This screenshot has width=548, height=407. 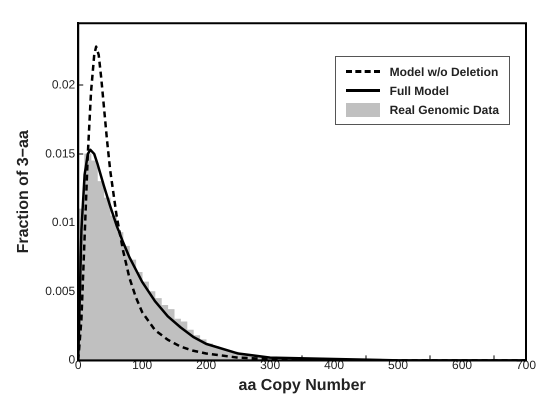 What do you see at coordinates (64, 222) in the screenshot?
I see `y-tick-label: 0.01` at bounding box center [64, 222].